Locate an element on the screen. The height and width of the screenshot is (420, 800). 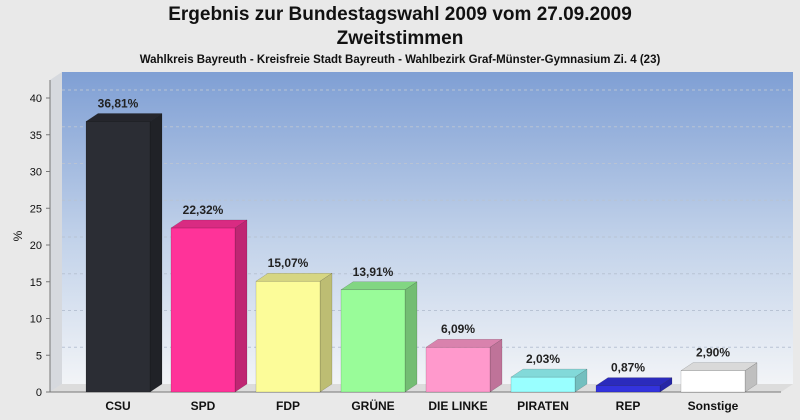
bar-grüne: 13,91% GRÜNE is located at coordinates (379, 339).